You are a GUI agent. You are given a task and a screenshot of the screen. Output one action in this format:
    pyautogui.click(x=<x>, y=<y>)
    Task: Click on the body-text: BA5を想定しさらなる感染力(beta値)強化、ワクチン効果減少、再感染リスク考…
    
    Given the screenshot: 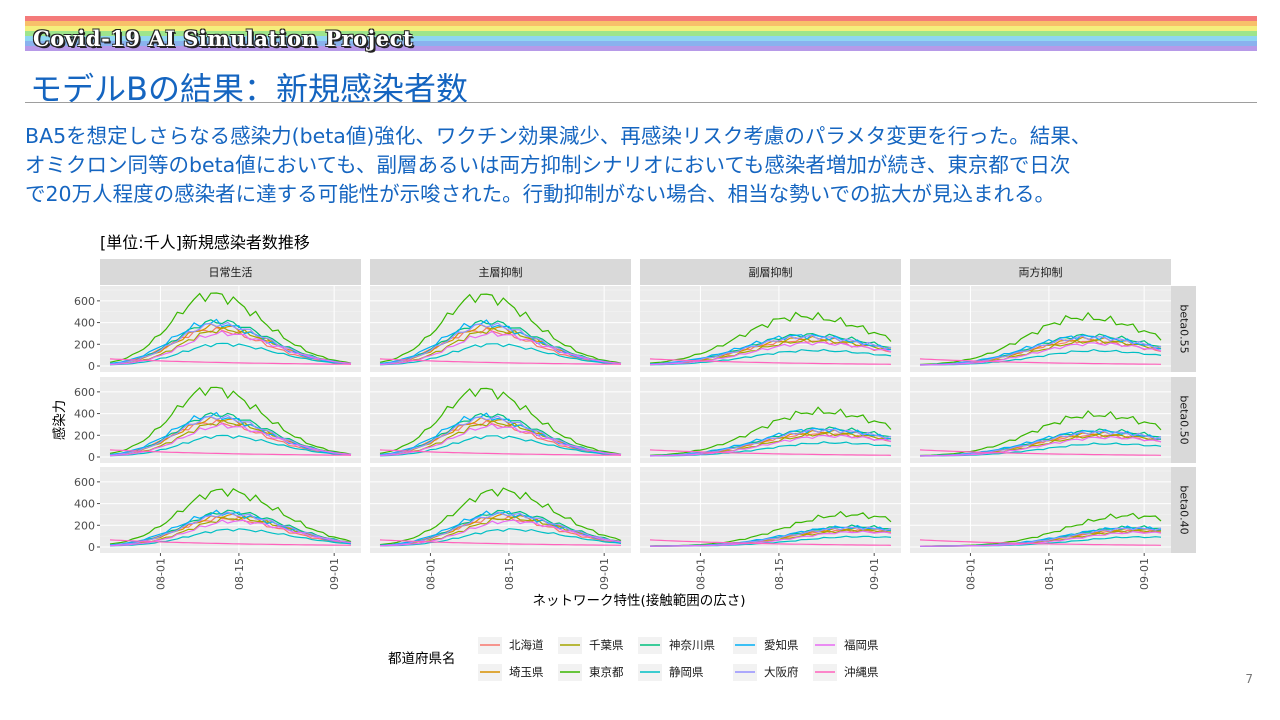 What is the action you would take?
    pyautogui.click(x=645, y=165)
    